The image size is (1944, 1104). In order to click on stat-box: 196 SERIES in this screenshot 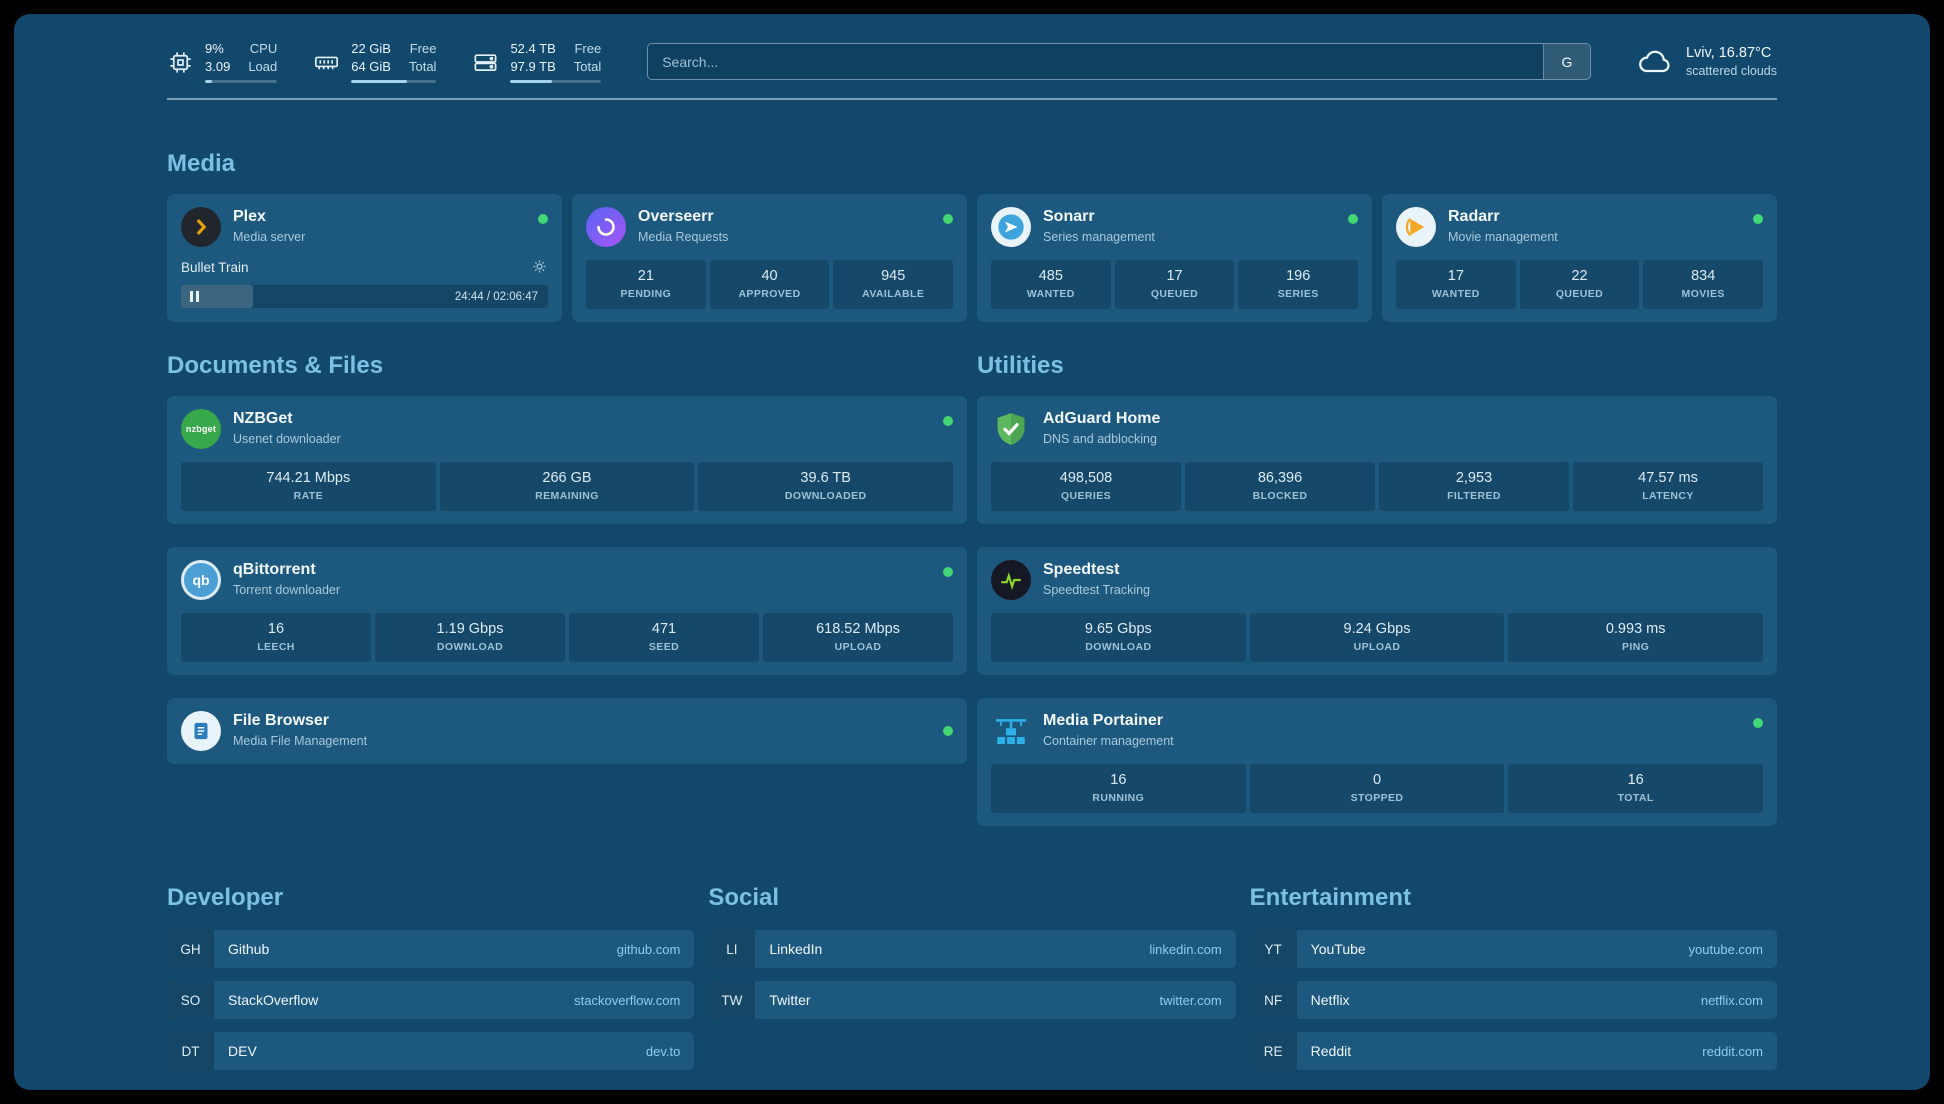, I will do `click(1298, 284)`.